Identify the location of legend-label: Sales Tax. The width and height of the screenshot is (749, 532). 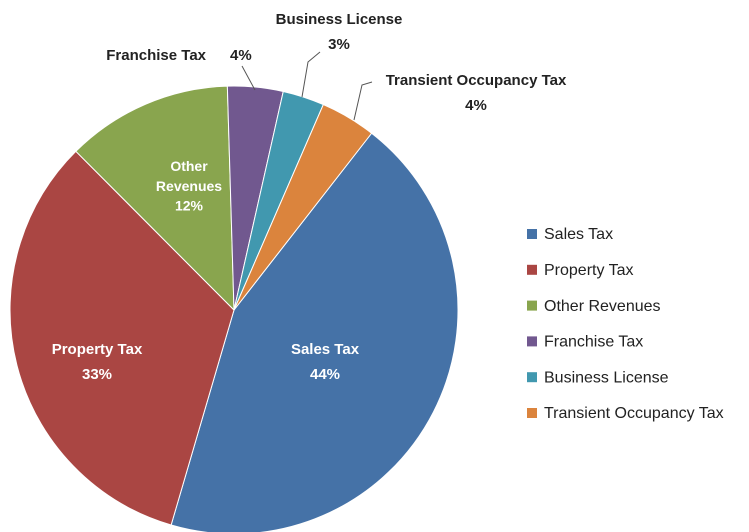
(578, 234).